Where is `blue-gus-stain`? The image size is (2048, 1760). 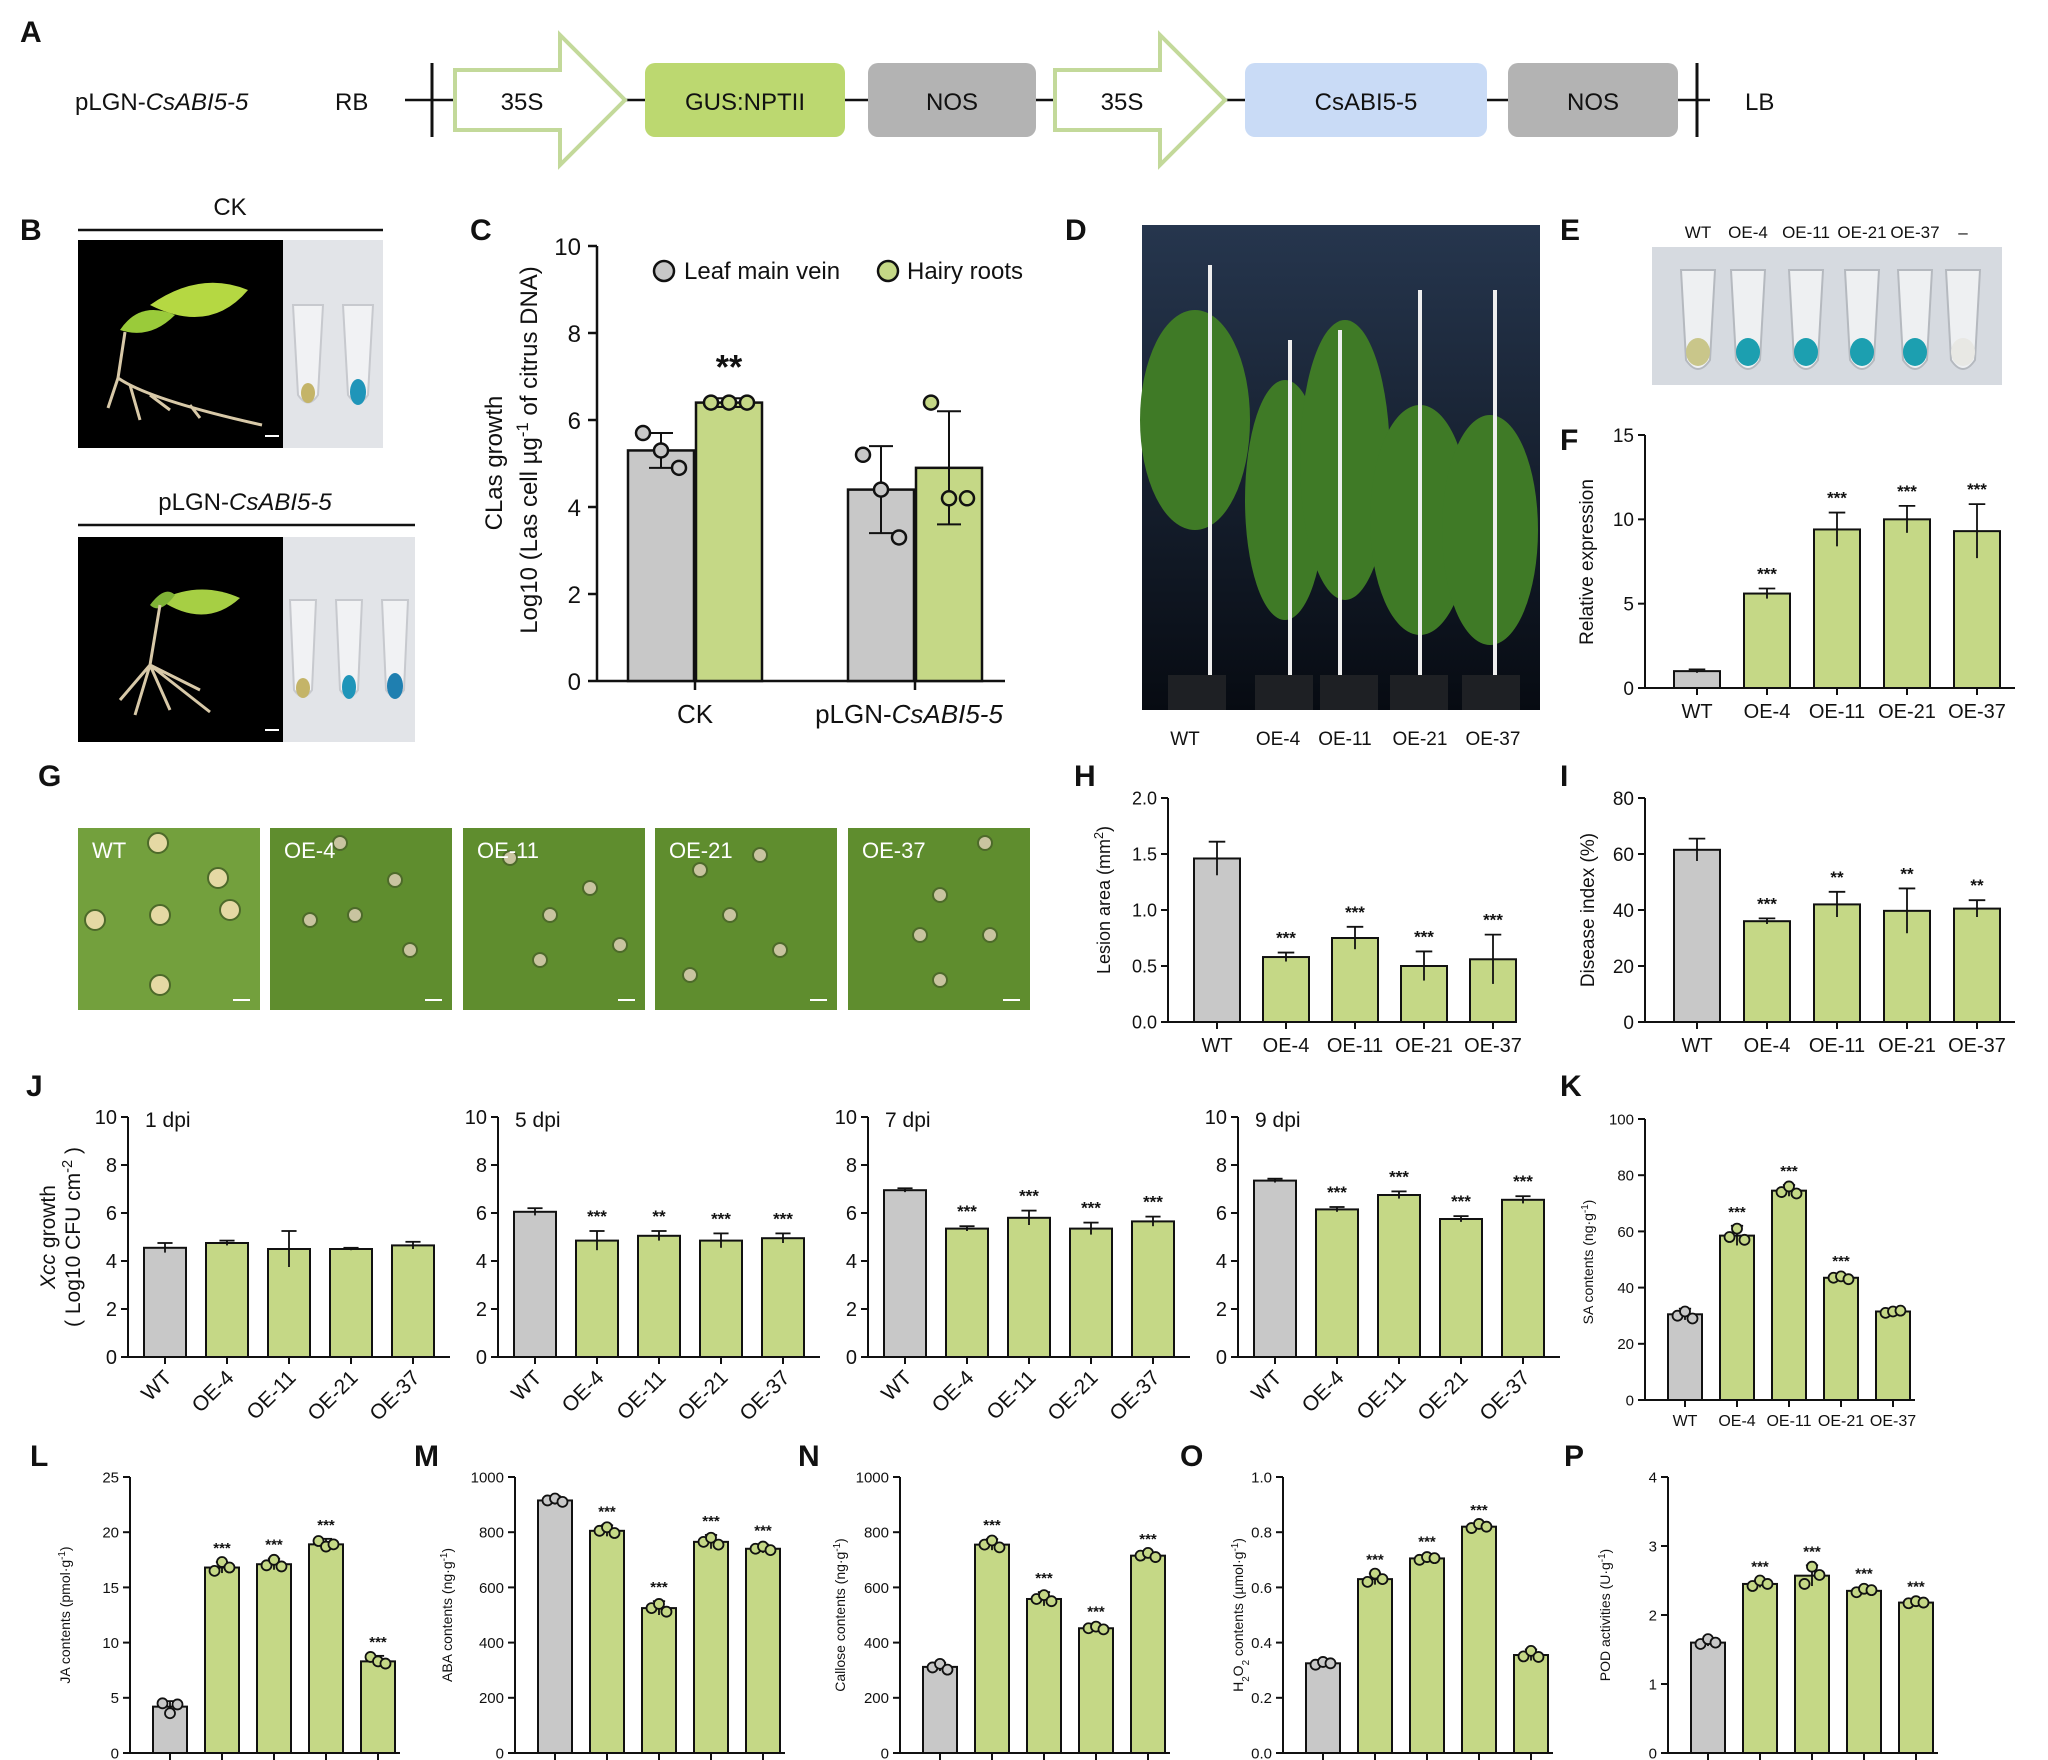 blue-gus-stain is located at coordinates (395, 686).